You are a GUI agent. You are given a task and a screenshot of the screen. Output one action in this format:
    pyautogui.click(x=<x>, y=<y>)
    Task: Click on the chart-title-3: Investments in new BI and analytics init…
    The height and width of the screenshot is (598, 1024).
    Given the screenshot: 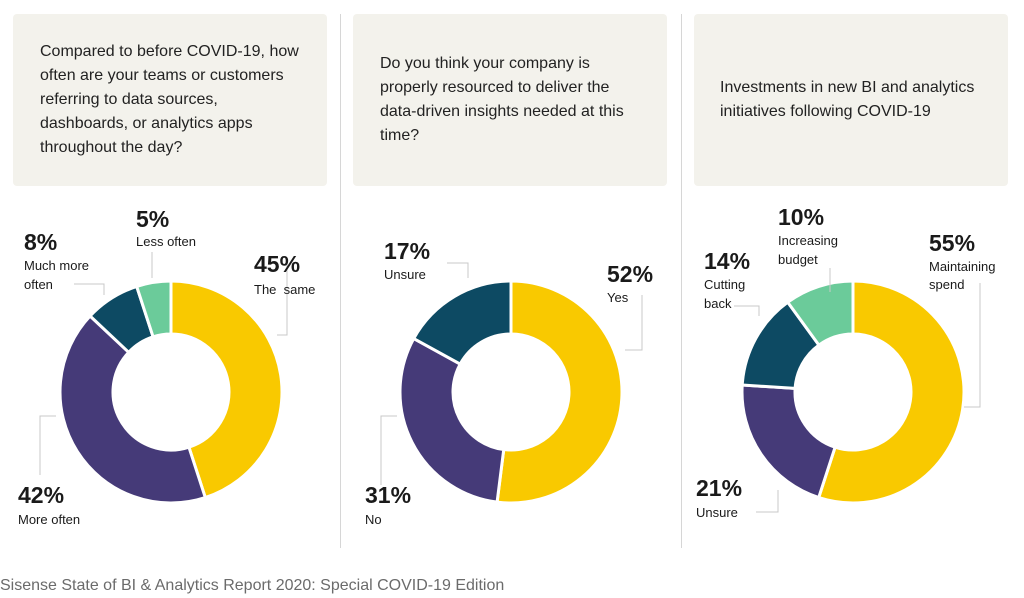 What is the action you would take?
    pyautogui.click(x=847, y=99)
    